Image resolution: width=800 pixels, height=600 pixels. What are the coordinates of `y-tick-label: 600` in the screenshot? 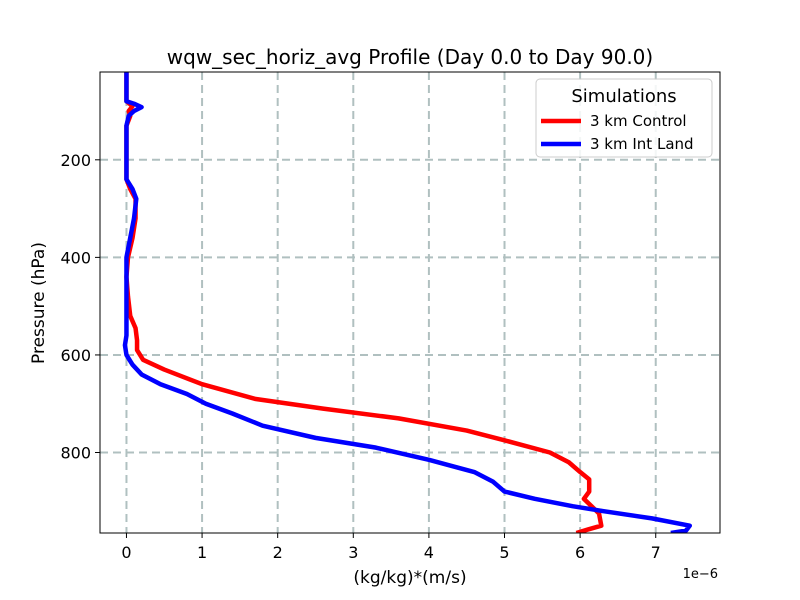 It's located at (75, 355).